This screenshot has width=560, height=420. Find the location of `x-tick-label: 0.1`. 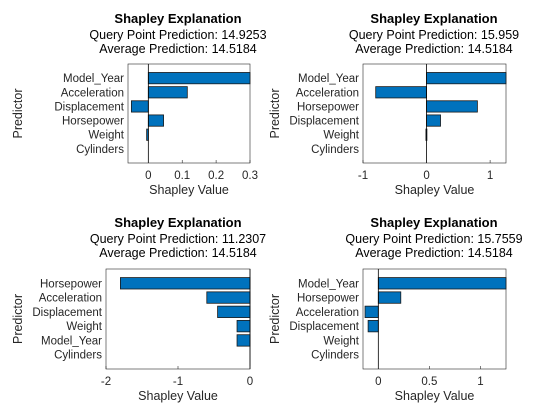

x-tick-label: 0.1 is located at coordinates (182, 176).